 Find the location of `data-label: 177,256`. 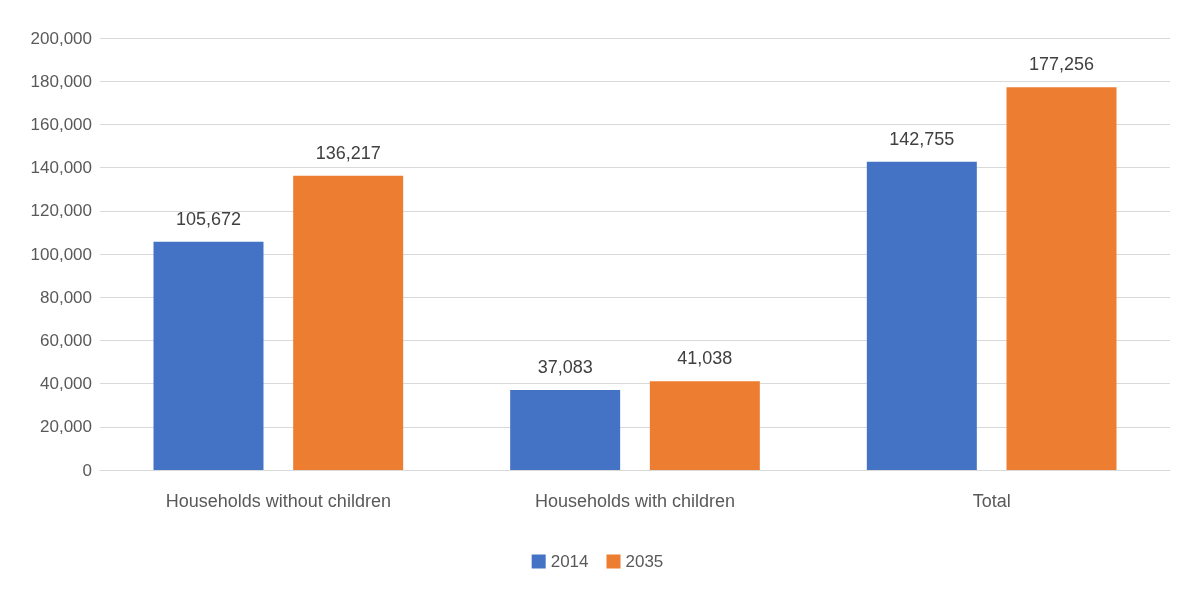

data-label: 177,256 is located at coordinates (1061, 64).